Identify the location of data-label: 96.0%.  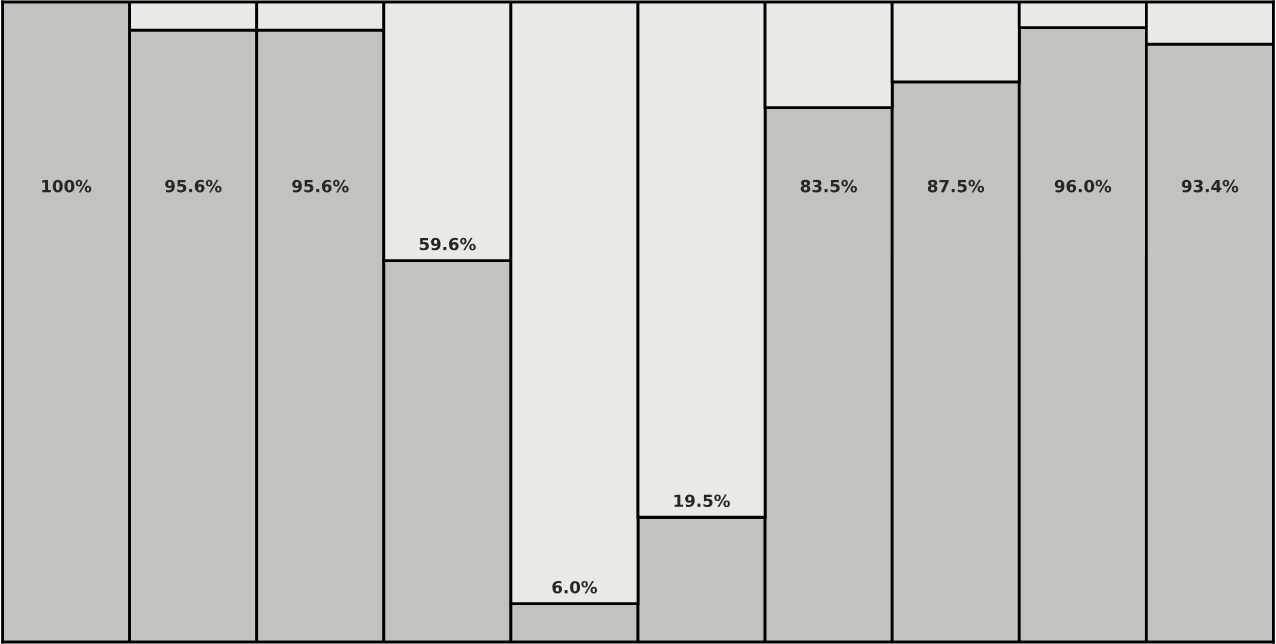
(1083, 186).